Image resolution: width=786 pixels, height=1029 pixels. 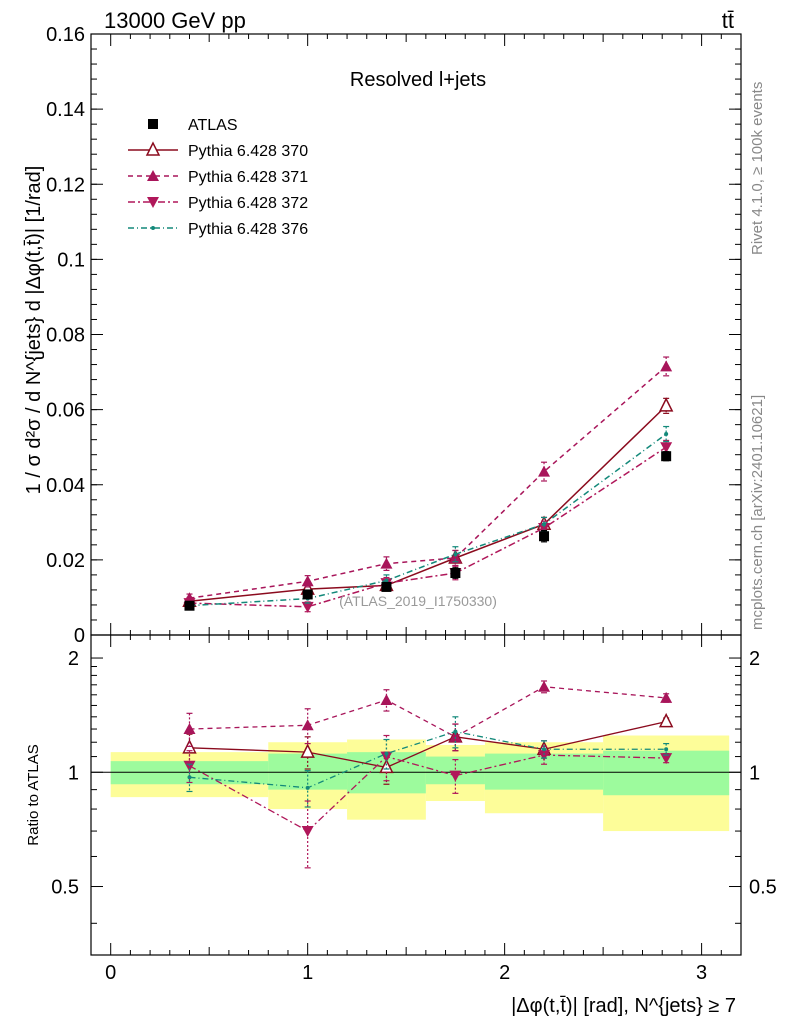 I want to click on x-tick-label: 0, so click(x=110, y=973).